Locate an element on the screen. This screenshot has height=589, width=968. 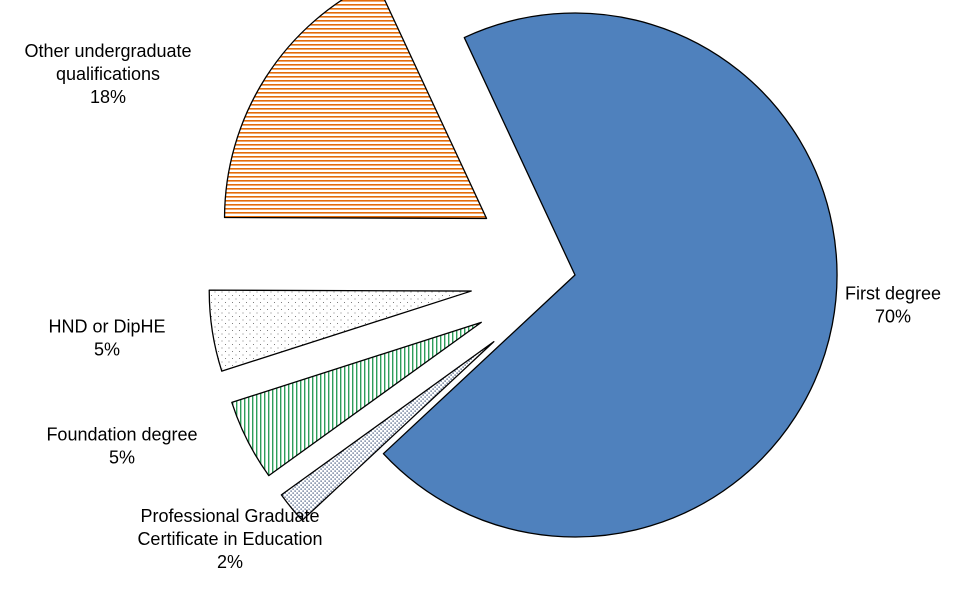
slice-label-line: Certificate in Education is located at coordinates (229, 539).